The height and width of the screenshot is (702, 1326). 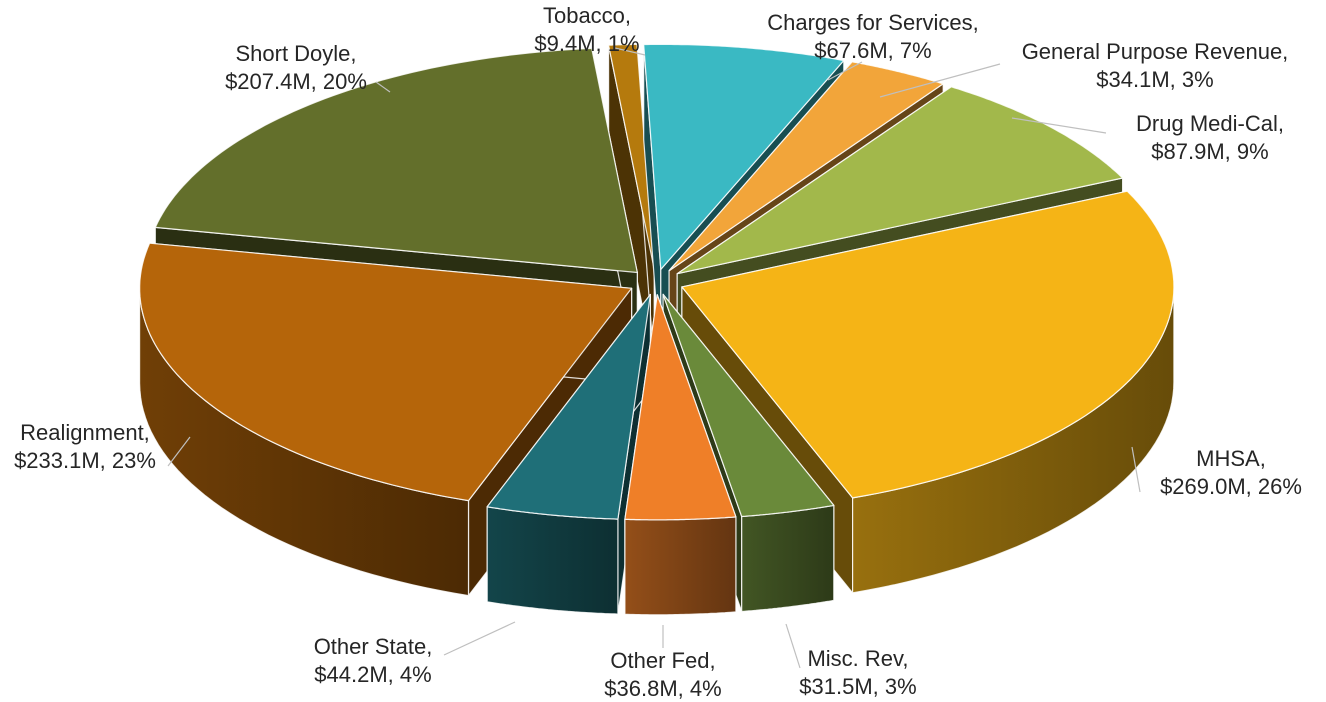 What do you see at coordinates (1210, 123) in the screenshot?
I see `slice-label-name: Drug Medi-Cal,` at bounding box center [1210, 123].